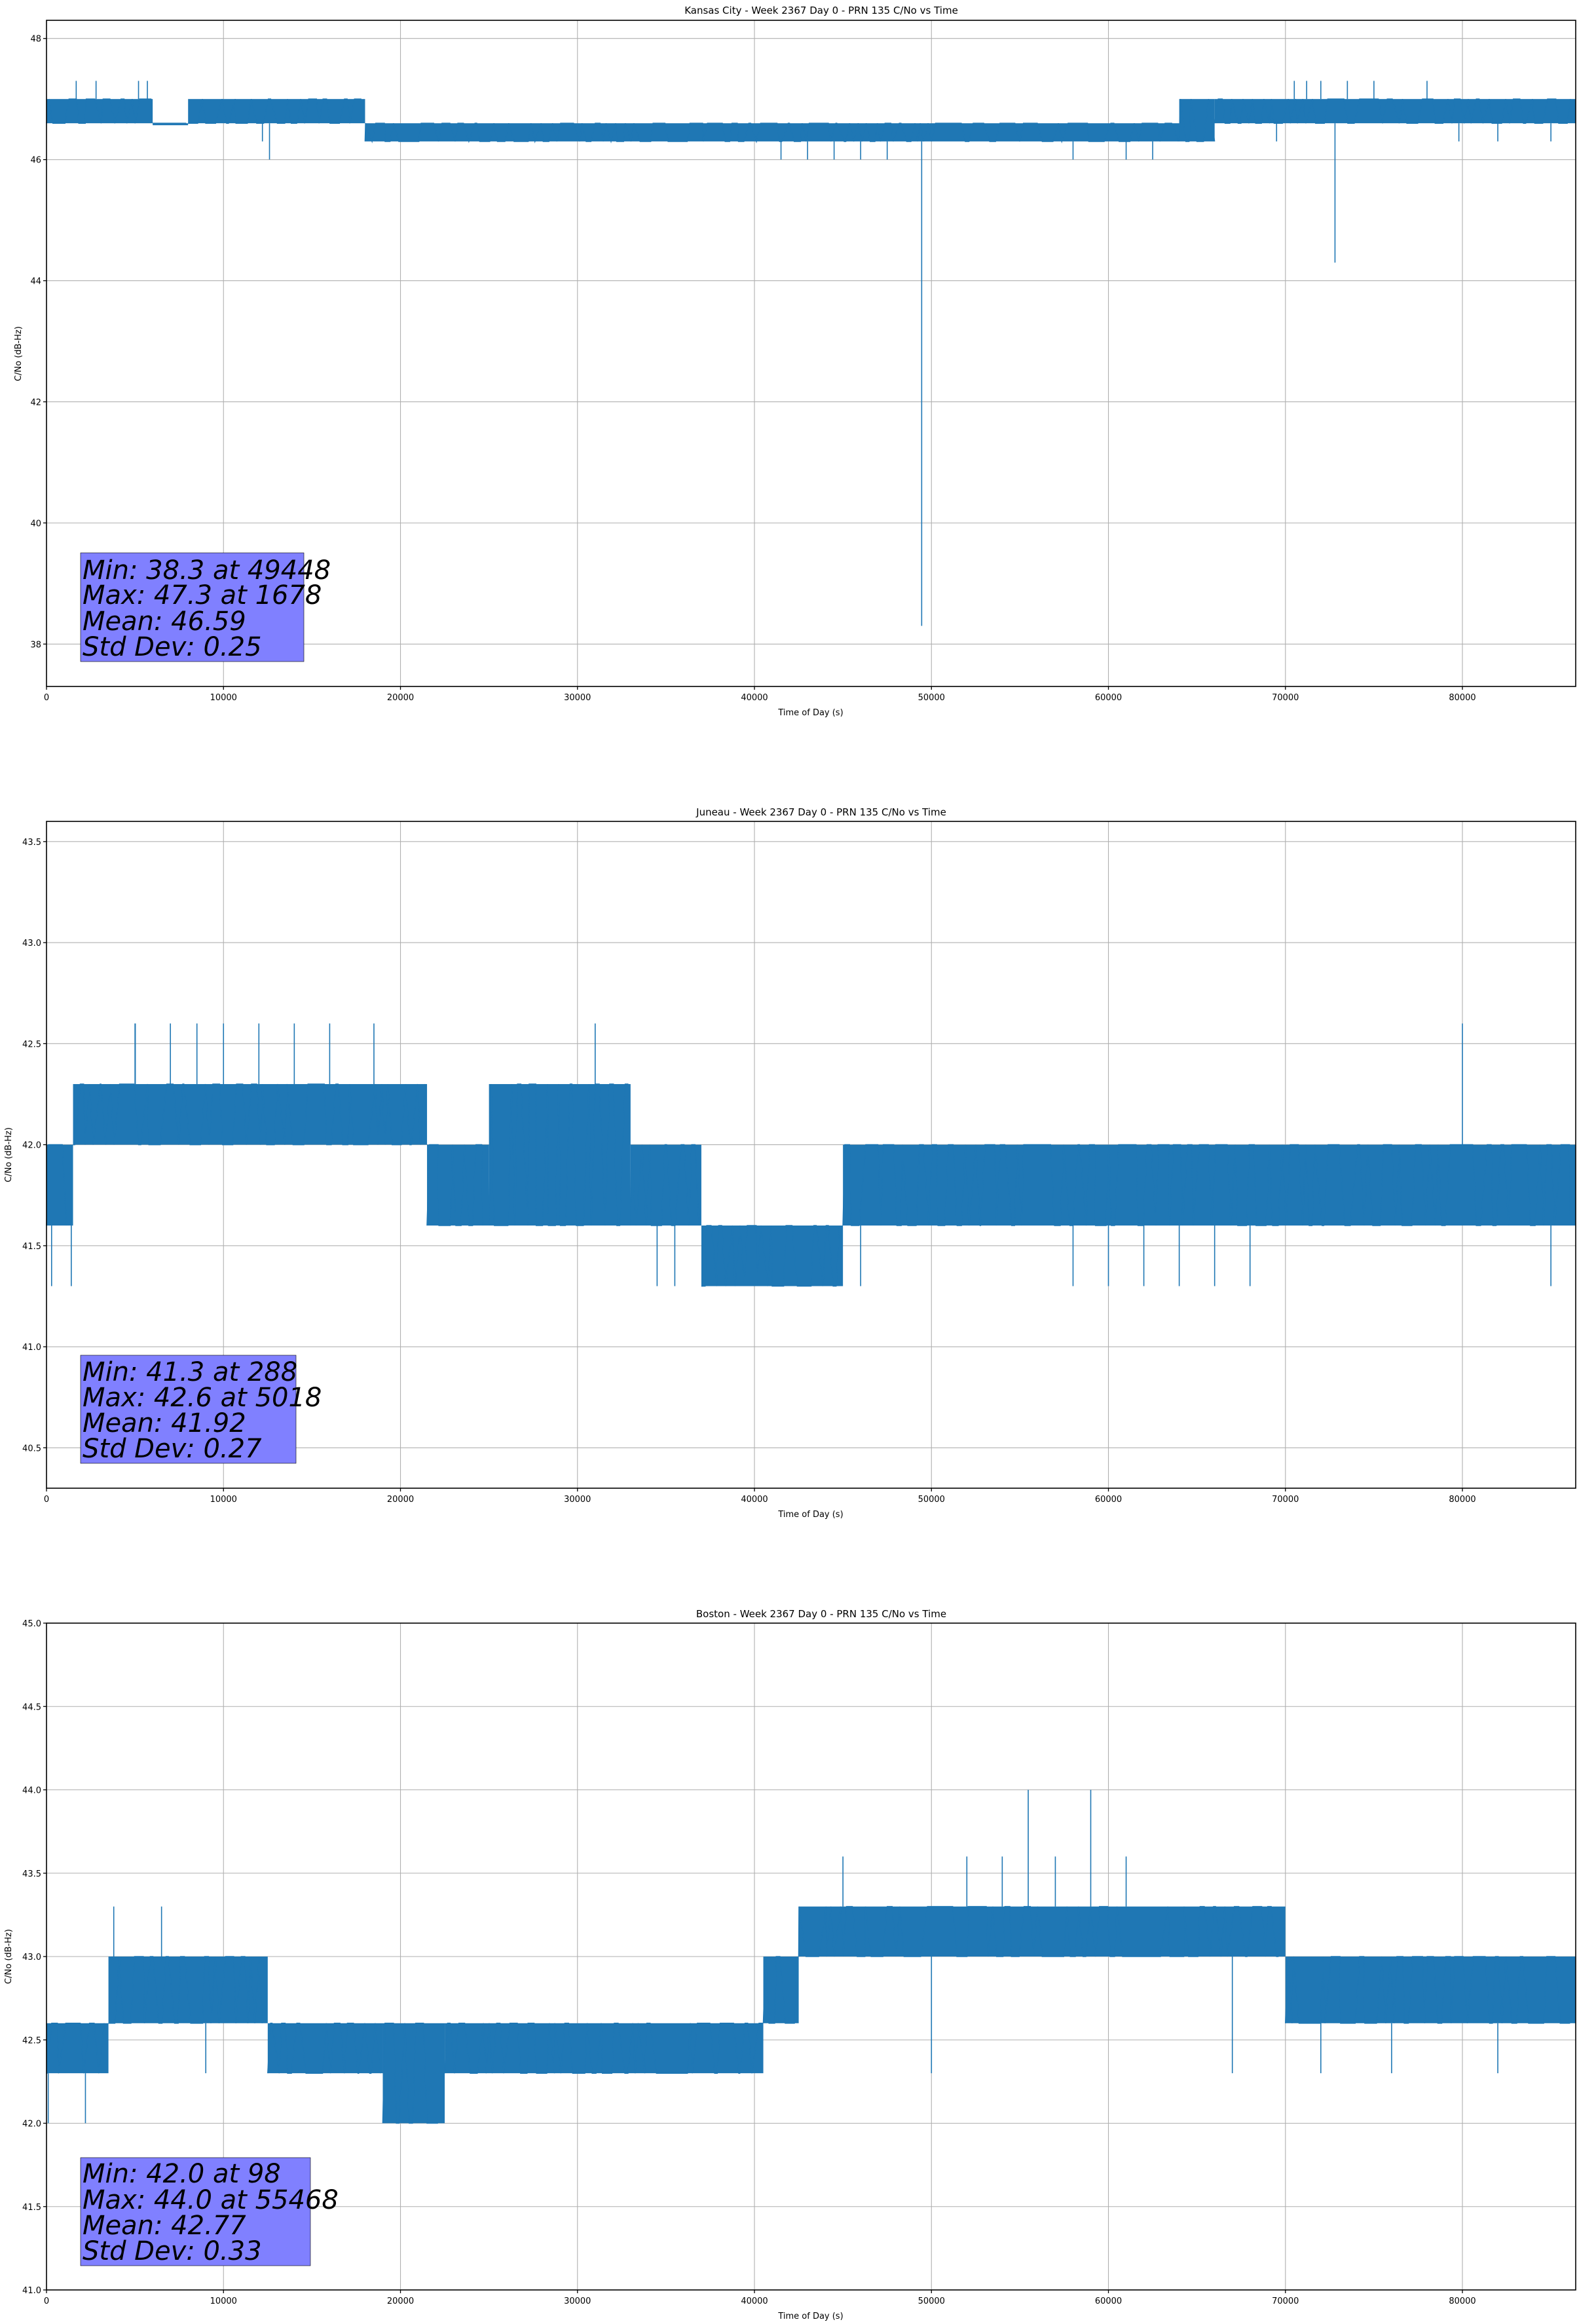 The width and height of the screenshot is (1577, 2324). What do you see at coordinates (172, 647) in the screenshot?
I see `stat-std-dev: Std Dev: 0.25` at bounding box center [172, 647].